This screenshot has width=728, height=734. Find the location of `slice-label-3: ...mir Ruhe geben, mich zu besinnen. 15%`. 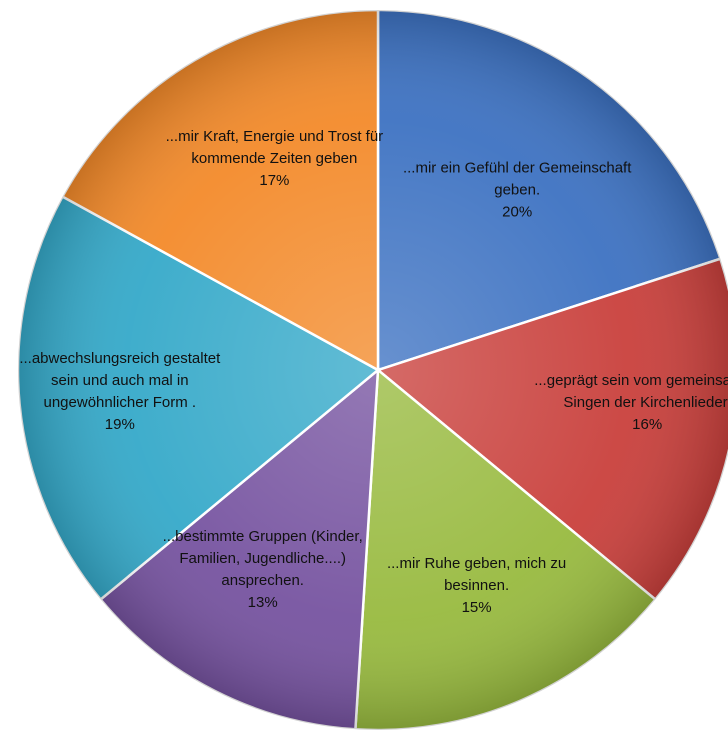

slice-label-3: ...mir Ruhe geben, mich zu besinnen. 15% is located at coordinates (476, 585).